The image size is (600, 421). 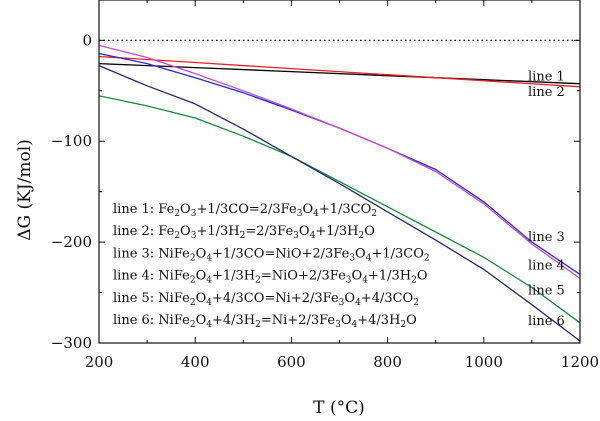 I want to click on legend-formula-text: =2/3Fe, so click(x=269, y=231).